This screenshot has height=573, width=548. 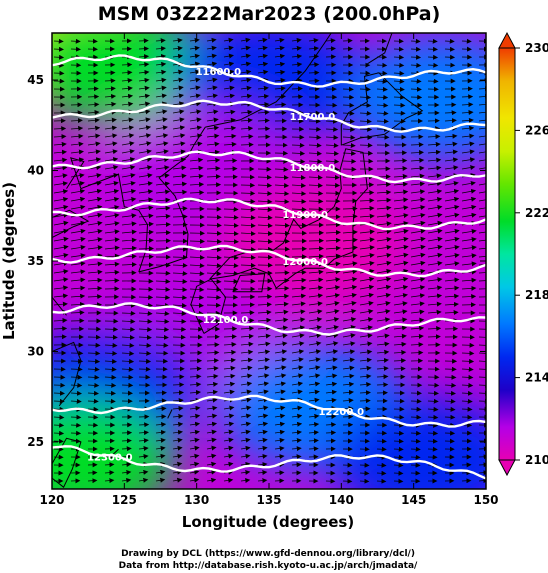 I want to click on x-tick-label: 140, so click(x=341, y=500).